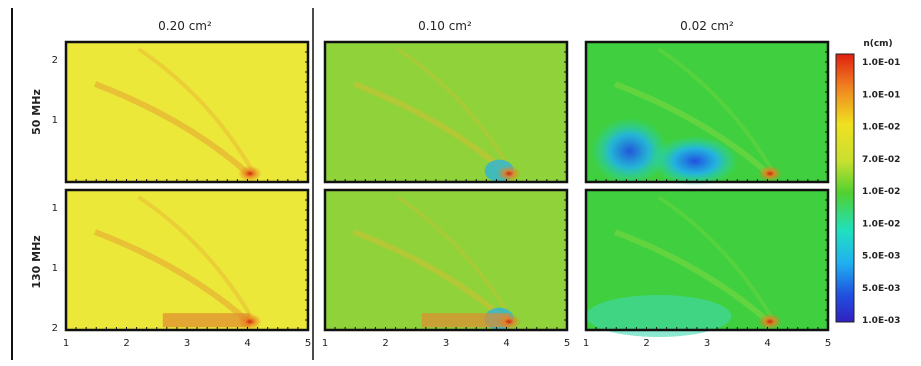 This screenshot has height=366, width=921. I want to click on heatmap-panel: 2 1 1, so click(181, 261).